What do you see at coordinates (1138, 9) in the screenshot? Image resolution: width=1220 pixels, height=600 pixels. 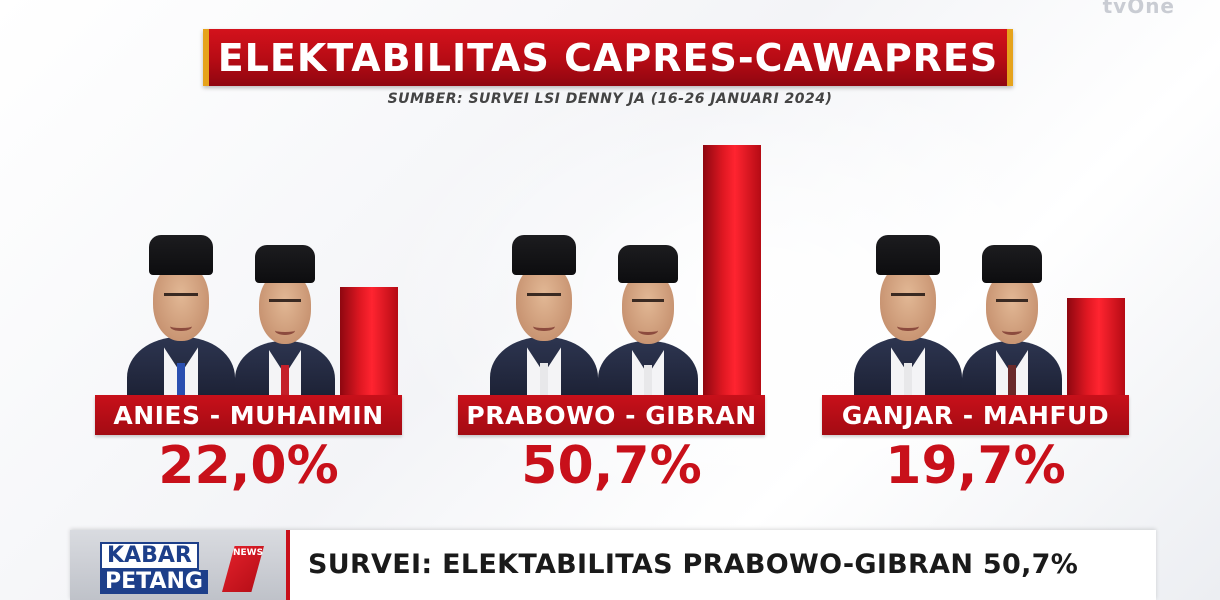 I see `broadcaster-logo: tvOne` at bounding box center [1138, 9].